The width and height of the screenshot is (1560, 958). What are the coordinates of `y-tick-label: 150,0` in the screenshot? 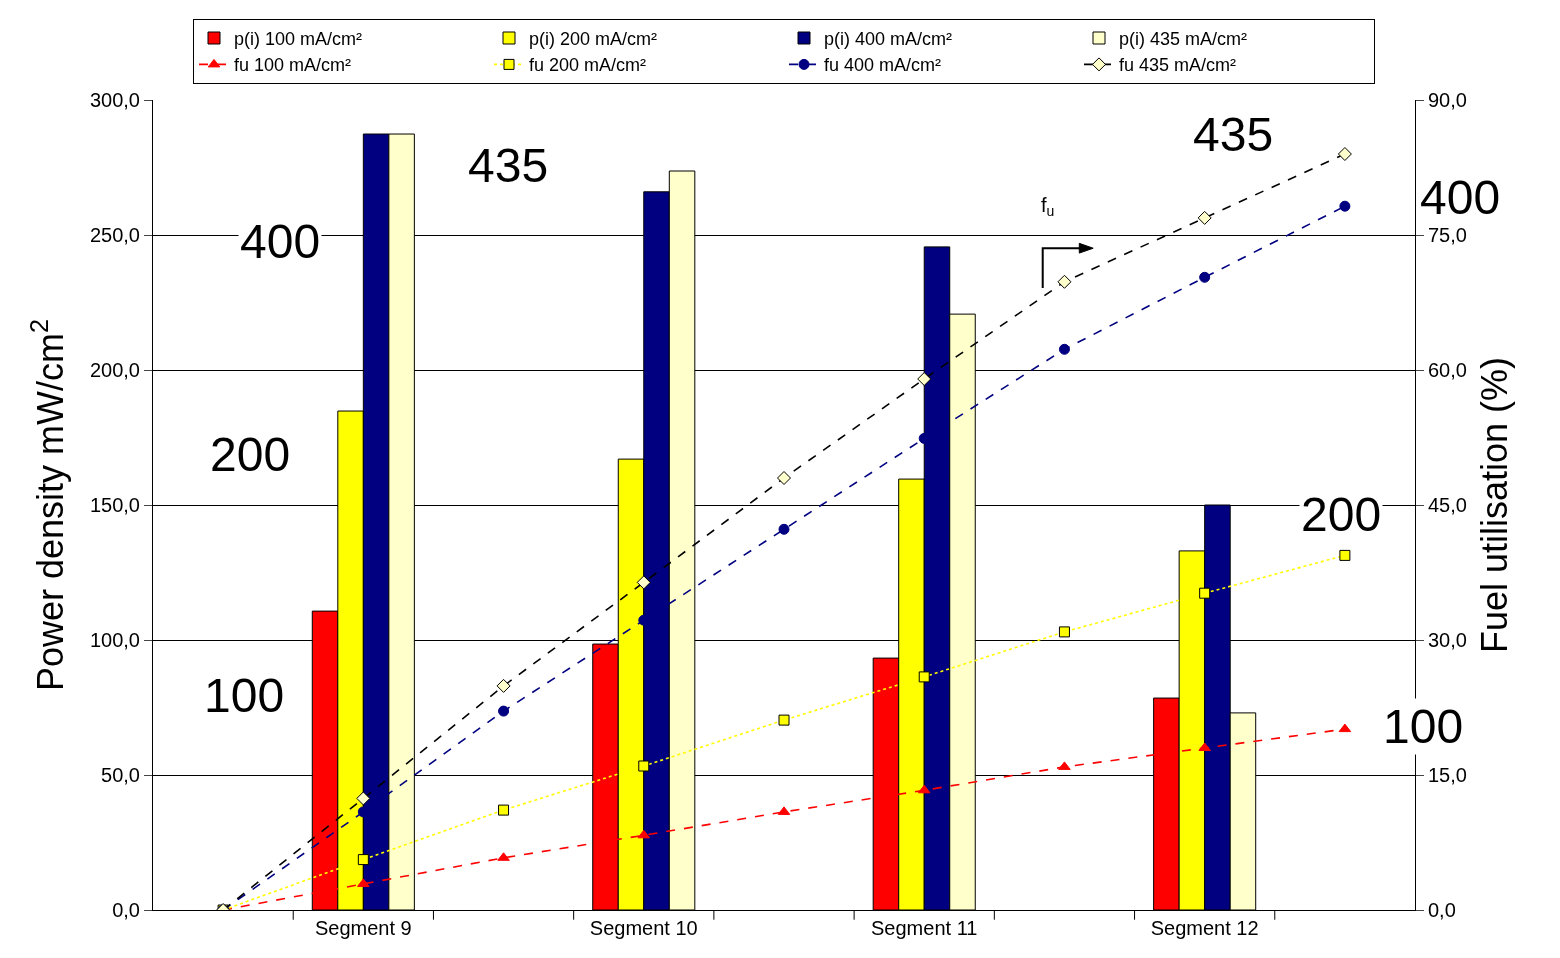 It's located at (114, 505).